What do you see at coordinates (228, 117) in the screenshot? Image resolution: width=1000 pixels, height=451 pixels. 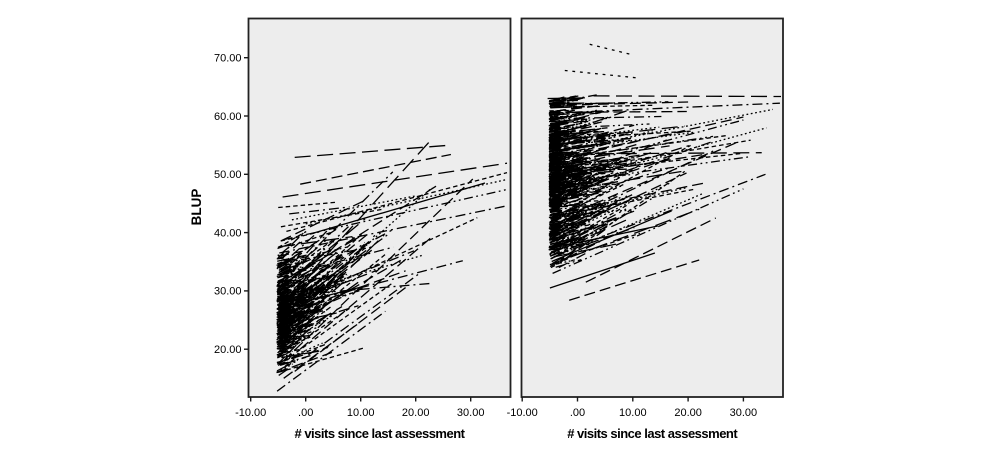 I see `svg-text: 60.00` at bounding box center [228, 117].